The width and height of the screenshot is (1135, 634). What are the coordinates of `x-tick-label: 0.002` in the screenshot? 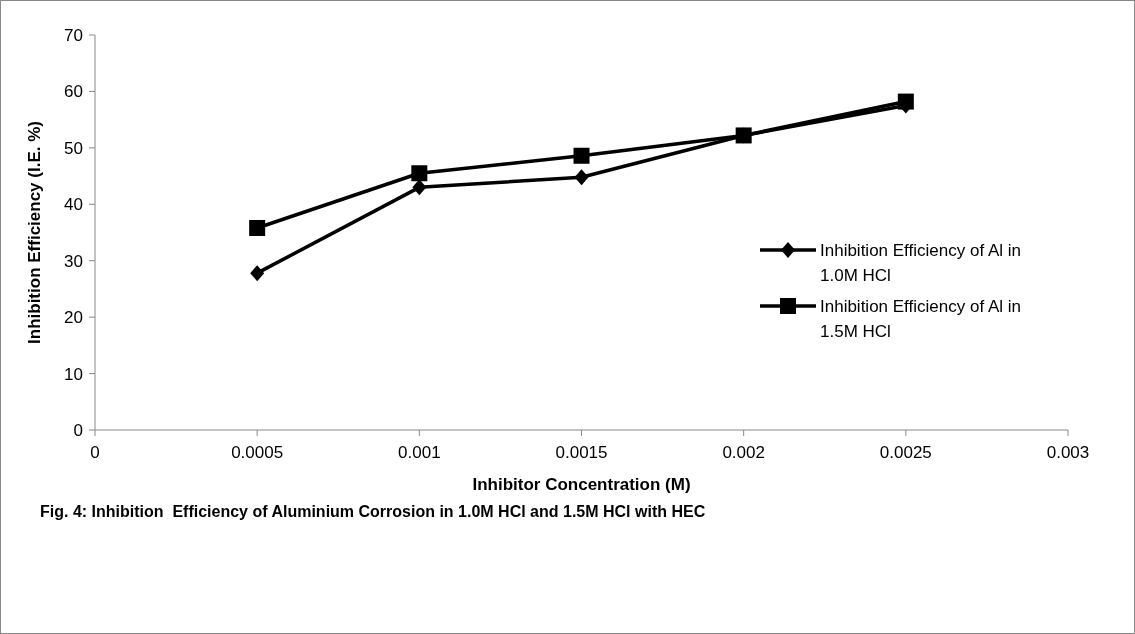 It's located at (743, 452).